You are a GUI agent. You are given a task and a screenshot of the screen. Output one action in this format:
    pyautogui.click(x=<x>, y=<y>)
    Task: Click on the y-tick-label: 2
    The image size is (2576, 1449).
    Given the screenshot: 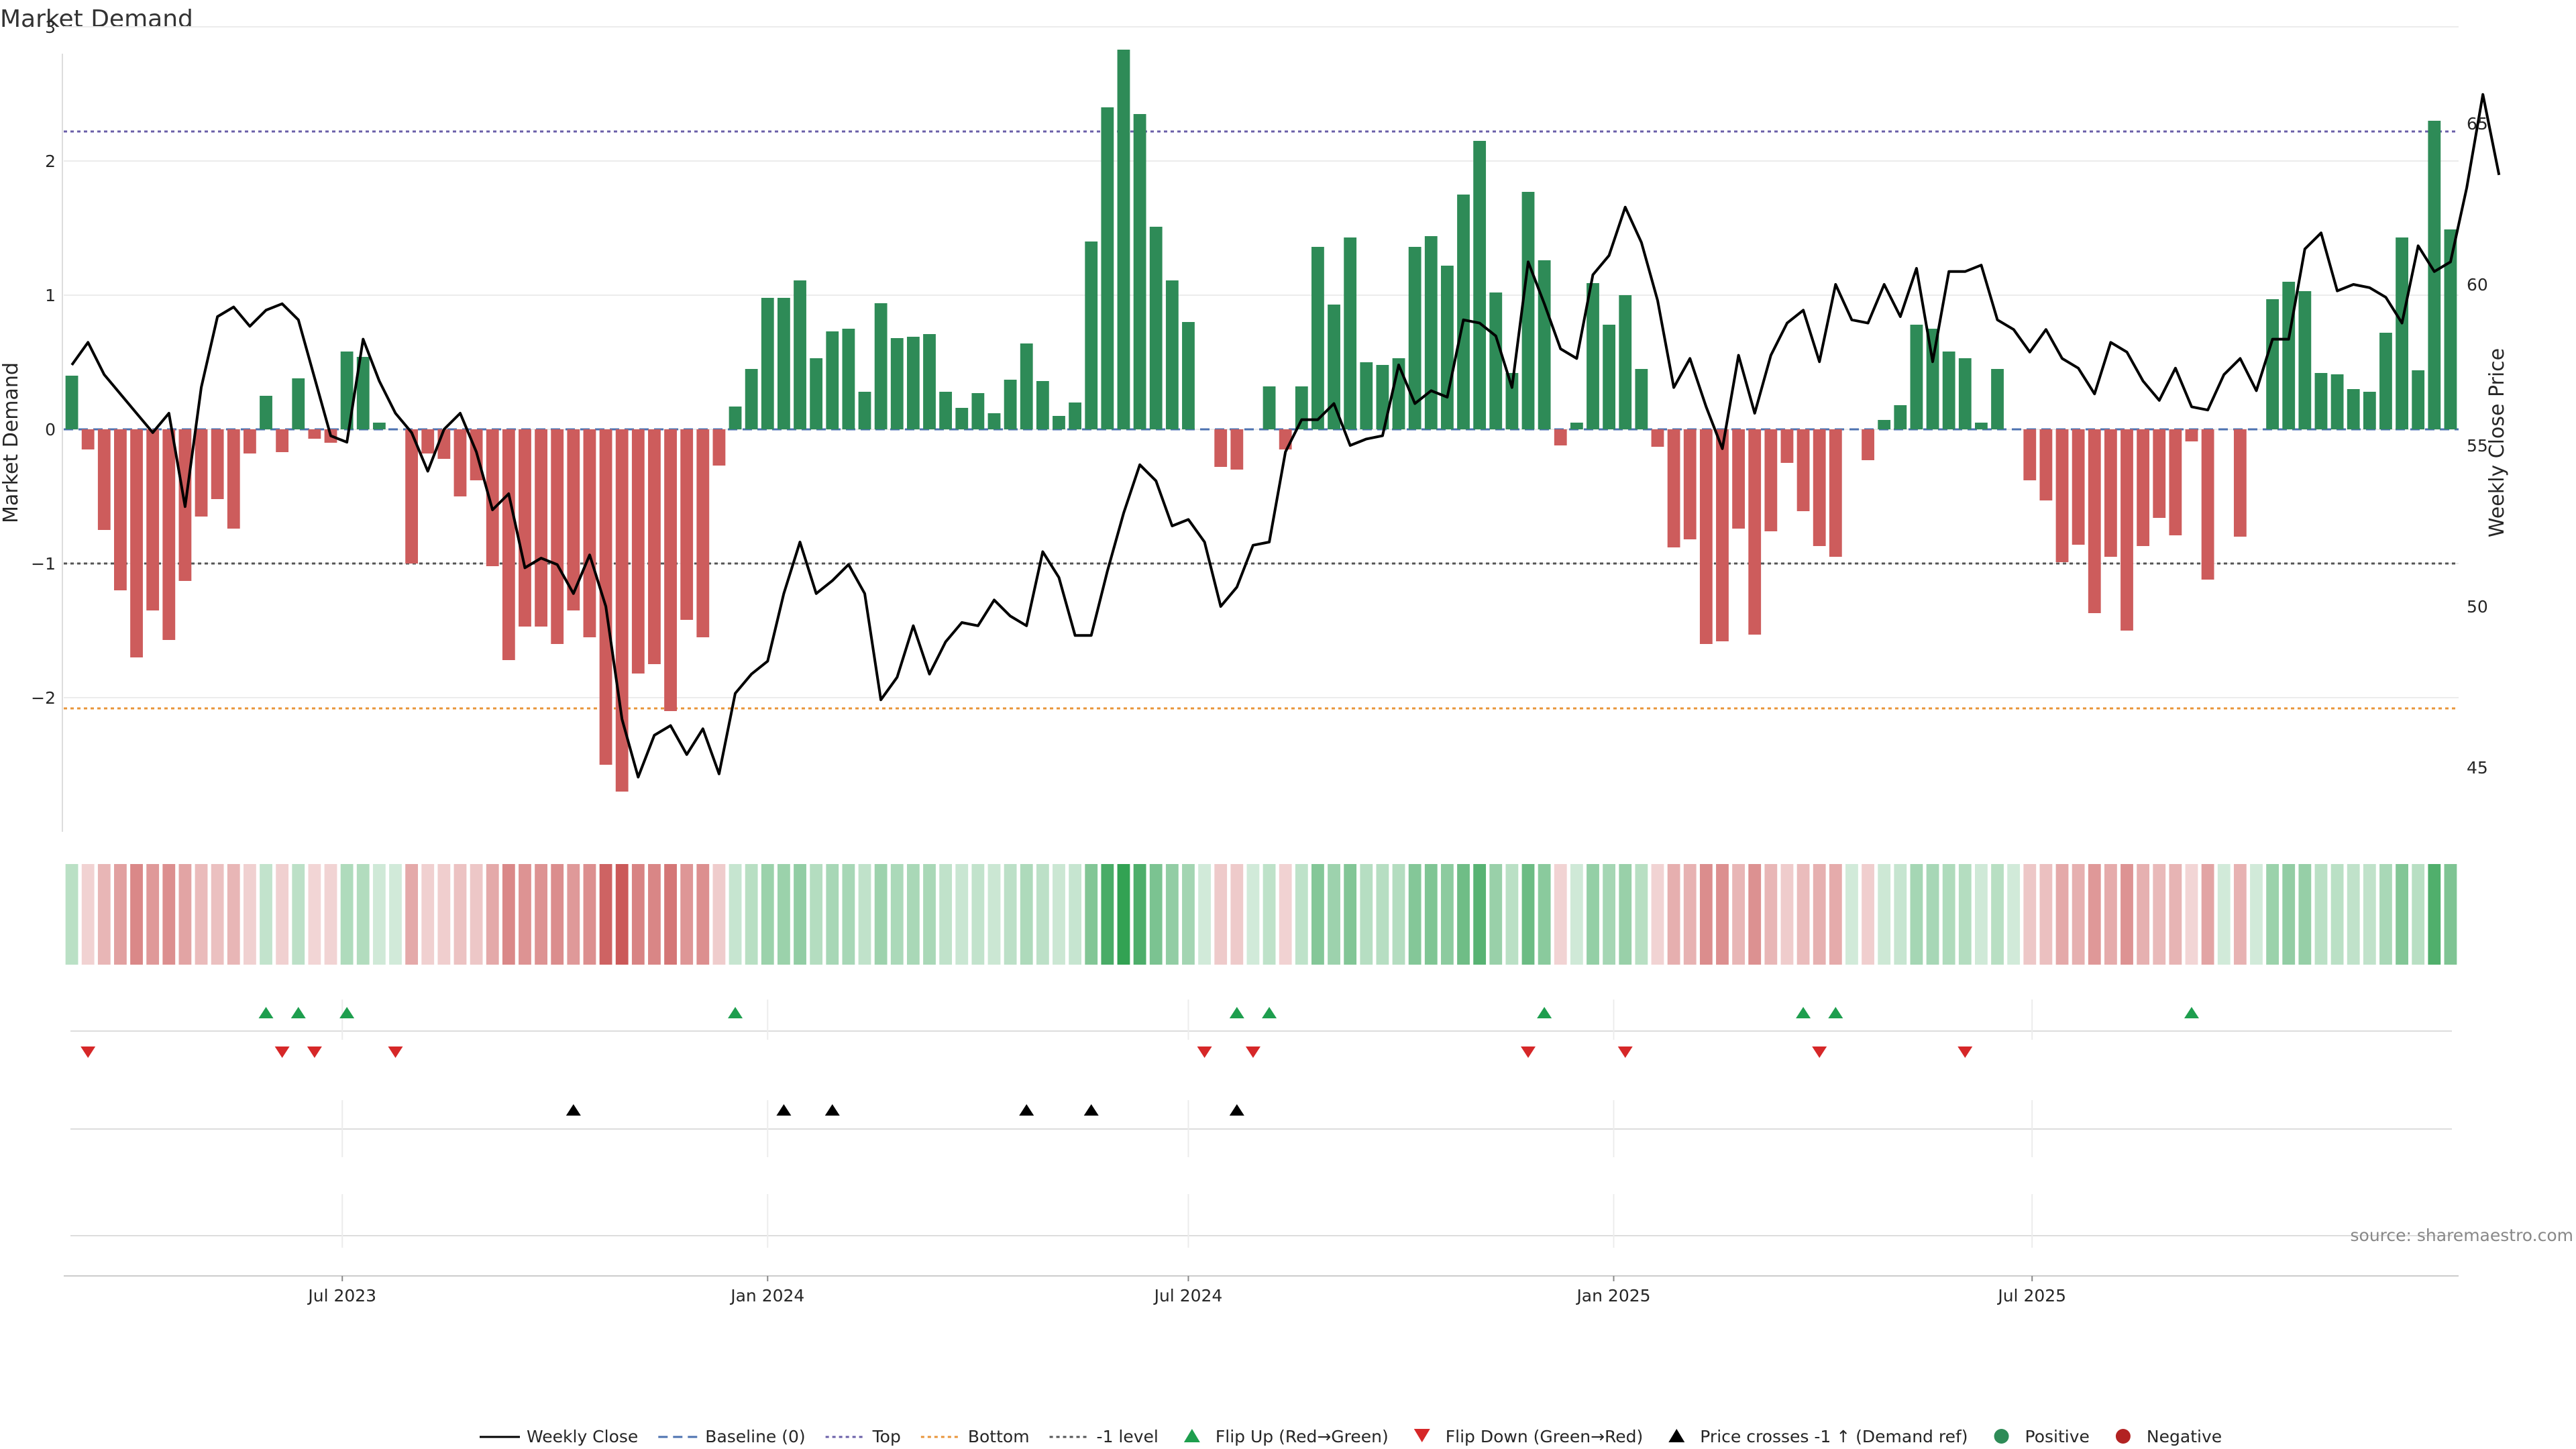 What is the action you would take?
    pyautogui.click(x=50, y=161)
    